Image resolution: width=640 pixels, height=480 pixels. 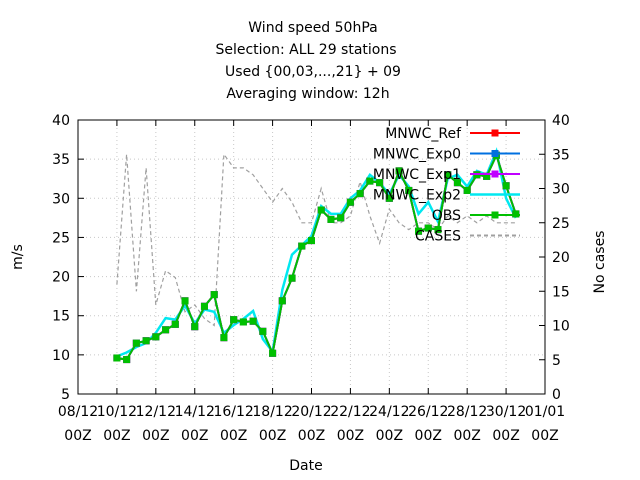 I want to click on y-tick-label: 5, so click(x=65, y=395).